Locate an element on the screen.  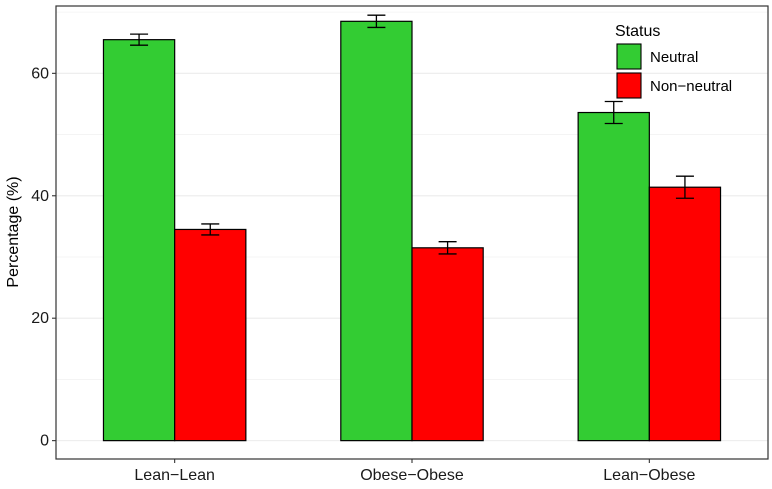
legend-title: Status is located at coordinates (637, 31).